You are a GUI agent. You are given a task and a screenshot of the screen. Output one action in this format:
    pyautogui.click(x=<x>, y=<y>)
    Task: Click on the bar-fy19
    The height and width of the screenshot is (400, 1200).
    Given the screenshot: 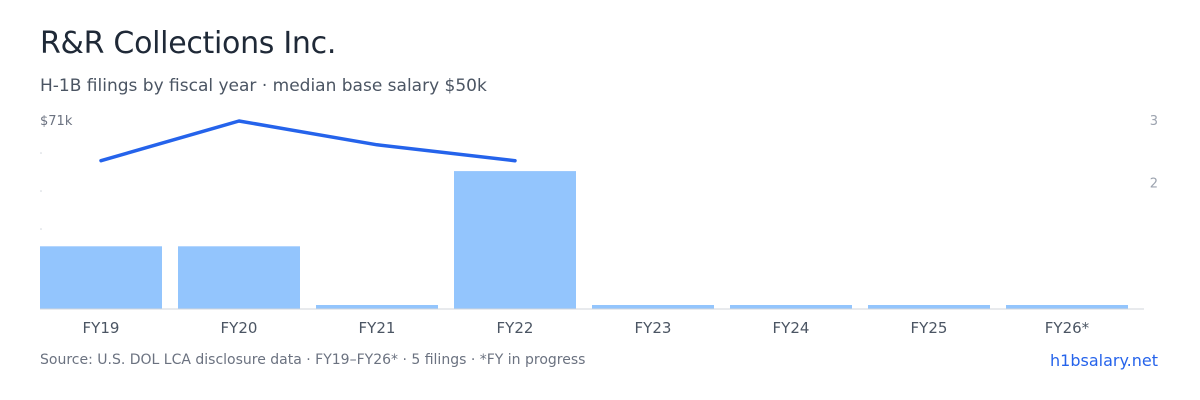 What is the action you would take?
    pyautogui.click(x=101, y=277)
    